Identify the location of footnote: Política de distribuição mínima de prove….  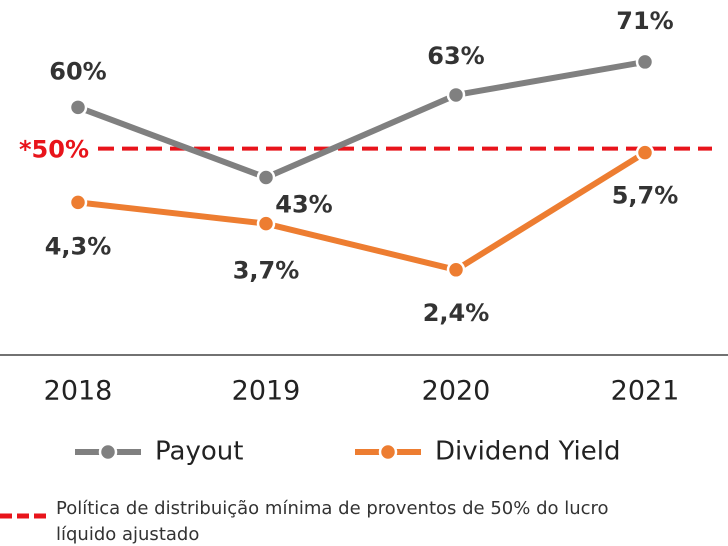
(332, 508).